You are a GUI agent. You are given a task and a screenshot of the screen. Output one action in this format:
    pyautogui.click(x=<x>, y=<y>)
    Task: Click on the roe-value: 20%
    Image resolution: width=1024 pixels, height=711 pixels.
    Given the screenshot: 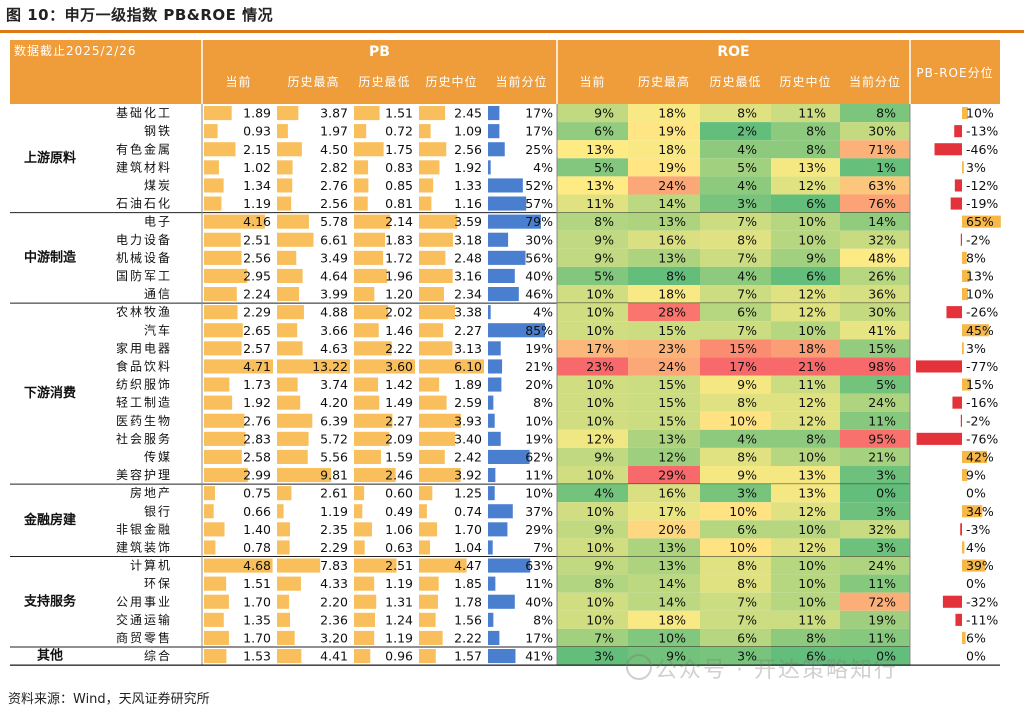 What is the action you would take?
    pyautogui.click(x=672, y=529)
    